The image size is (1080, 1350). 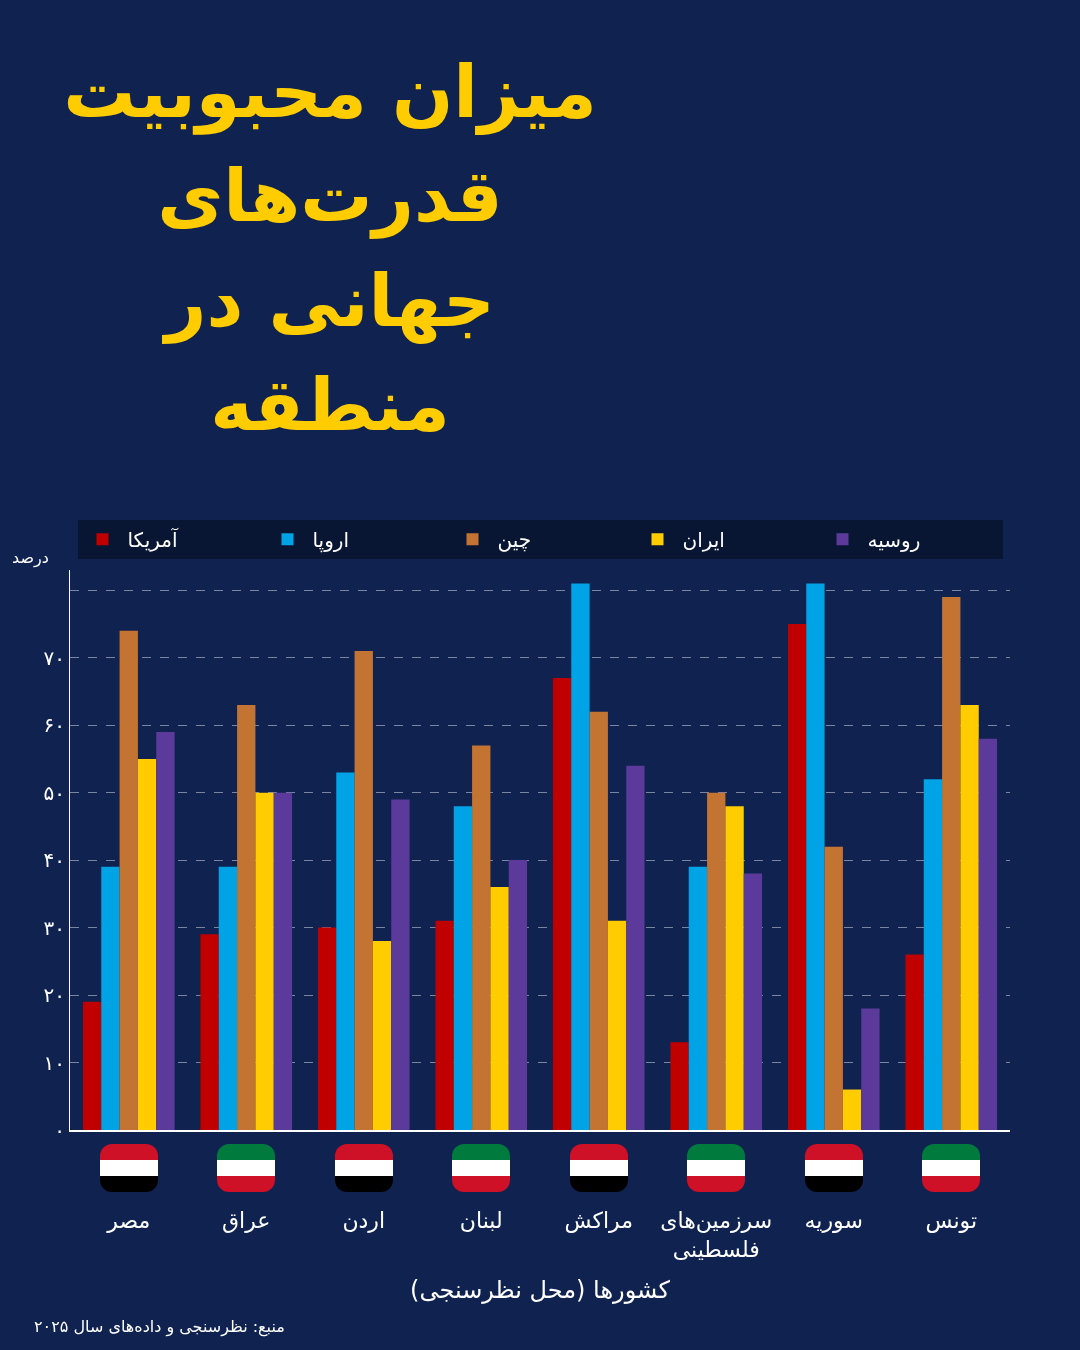 What do you see at coordinates (331, 541) in the screenshot?
I see `legend-label: اروپا` at bounding box center [331, 541].